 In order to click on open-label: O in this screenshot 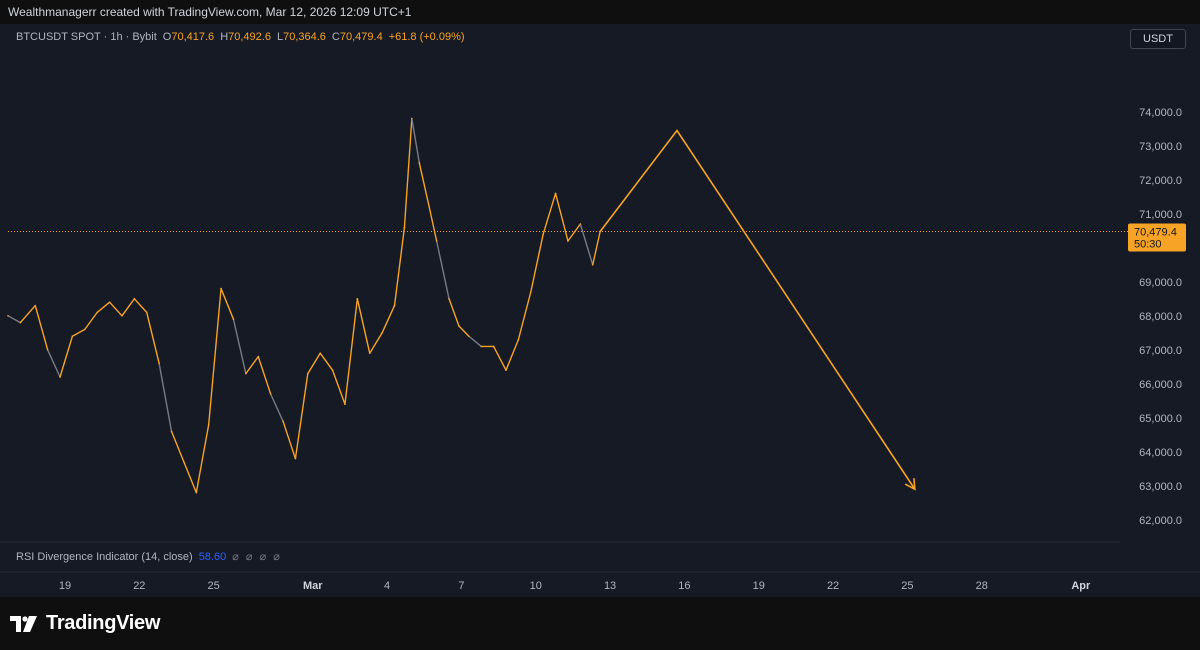, I will do `click(167, 37)`.